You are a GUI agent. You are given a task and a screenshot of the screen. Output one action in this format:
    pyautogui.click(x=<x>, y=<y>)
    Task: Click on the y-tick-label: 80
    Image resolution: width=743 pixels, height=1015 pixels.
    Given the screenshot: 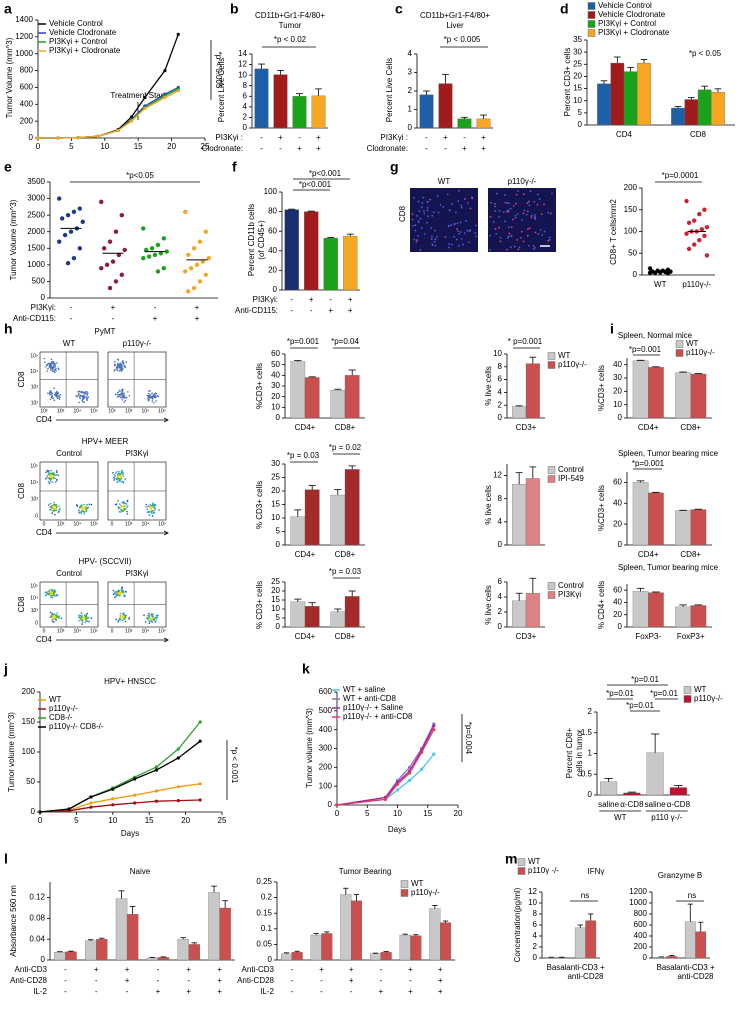 What is the action you would take?
    pyautogui.click(x=272, y=211)
    